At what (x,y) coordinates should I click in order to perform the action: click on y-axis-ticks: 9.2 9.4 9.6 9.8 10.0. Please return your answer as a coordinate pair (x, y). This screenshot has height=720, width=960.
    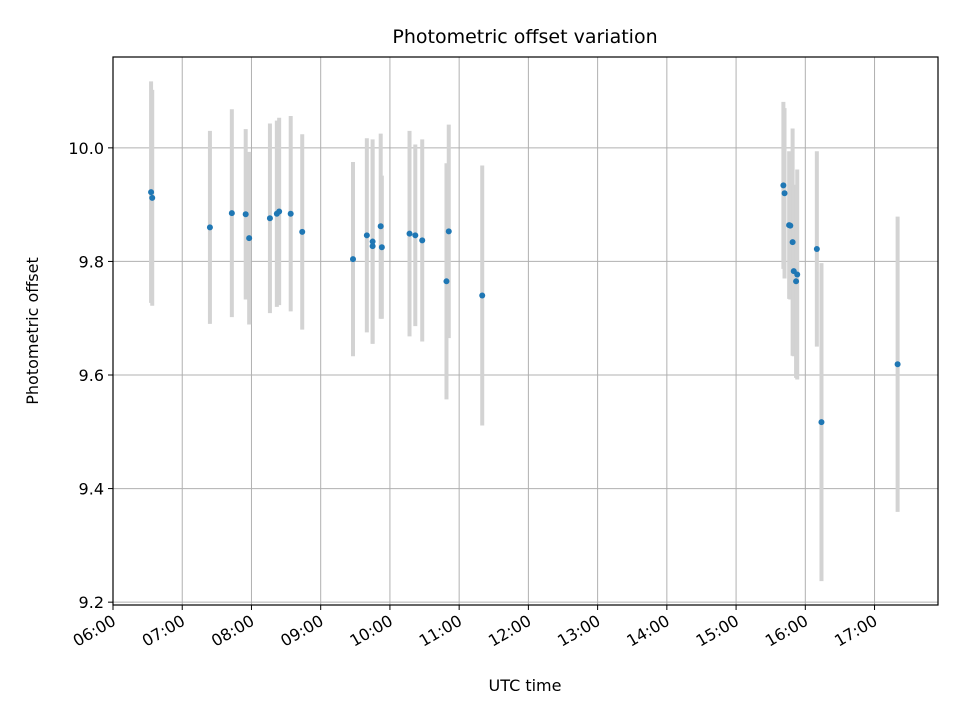
    Looking at the image, I should click on (90, 375).